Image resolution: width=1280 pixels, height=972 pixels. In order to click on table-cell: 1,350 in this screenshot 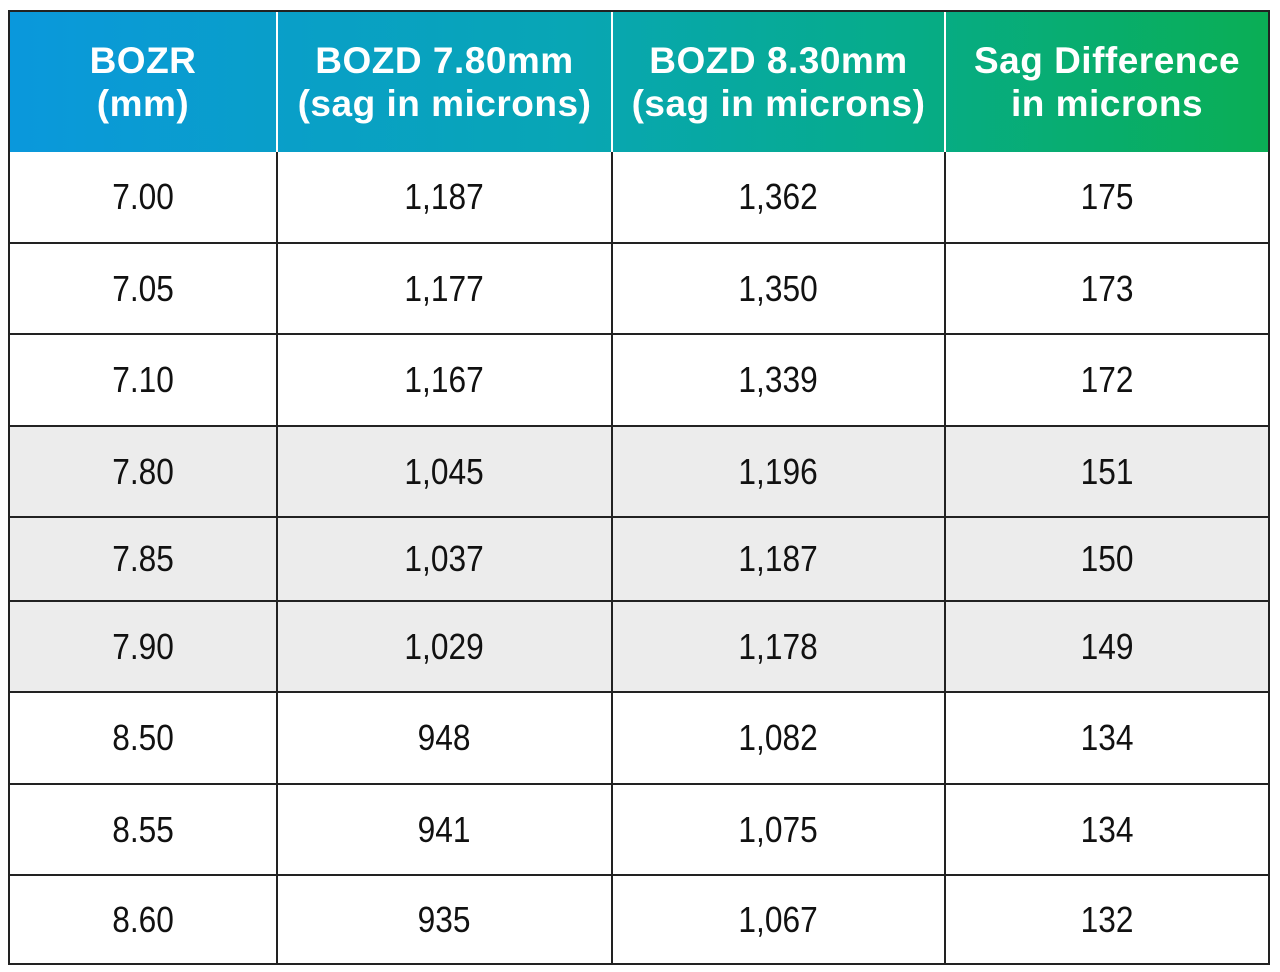, I will do `click(779, 289)`.